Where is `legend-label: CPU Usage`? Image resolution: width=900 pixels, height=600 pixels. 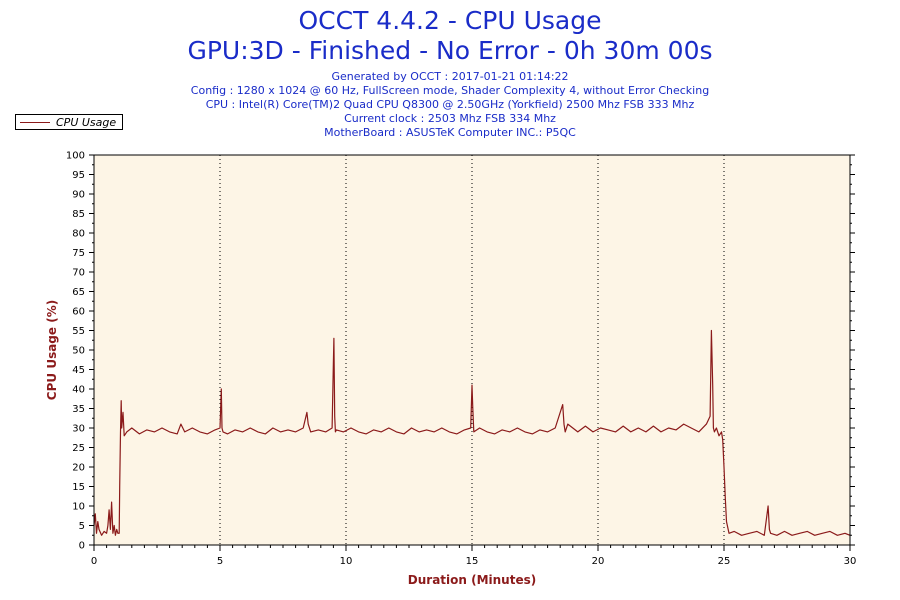 legend-label: CPU Usage is located at coordinates (86, 122).